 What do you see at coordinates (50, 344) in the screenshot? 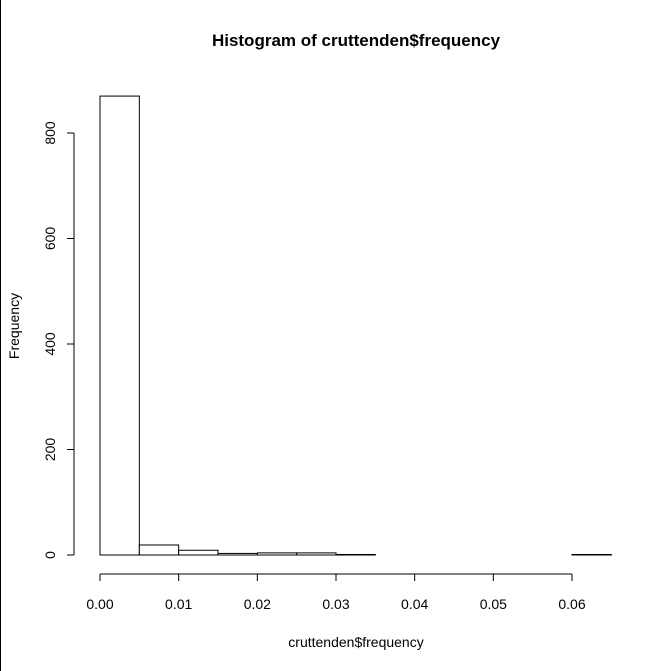
I see `y-tick-label: 400` at bounding box center [50, 344].